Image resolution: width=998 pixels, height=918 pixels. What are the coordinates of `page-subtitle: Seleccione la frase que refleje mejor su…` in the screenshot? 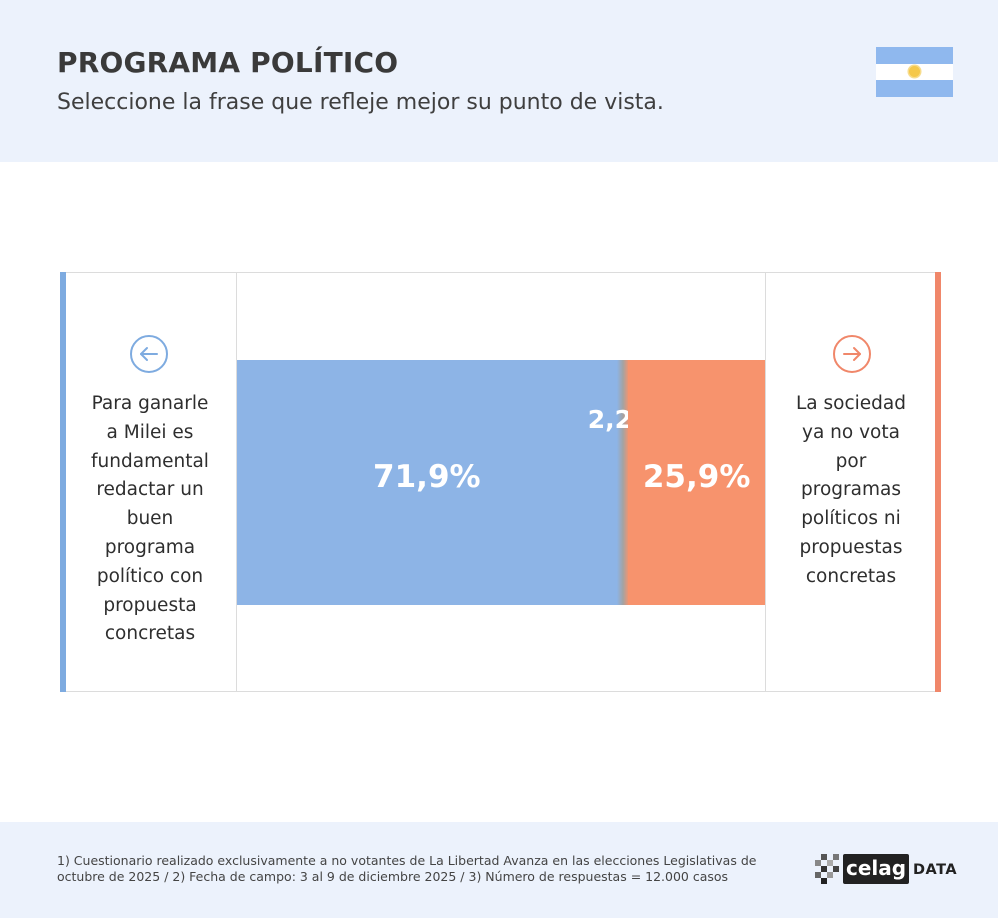 It's located at (360, 102).